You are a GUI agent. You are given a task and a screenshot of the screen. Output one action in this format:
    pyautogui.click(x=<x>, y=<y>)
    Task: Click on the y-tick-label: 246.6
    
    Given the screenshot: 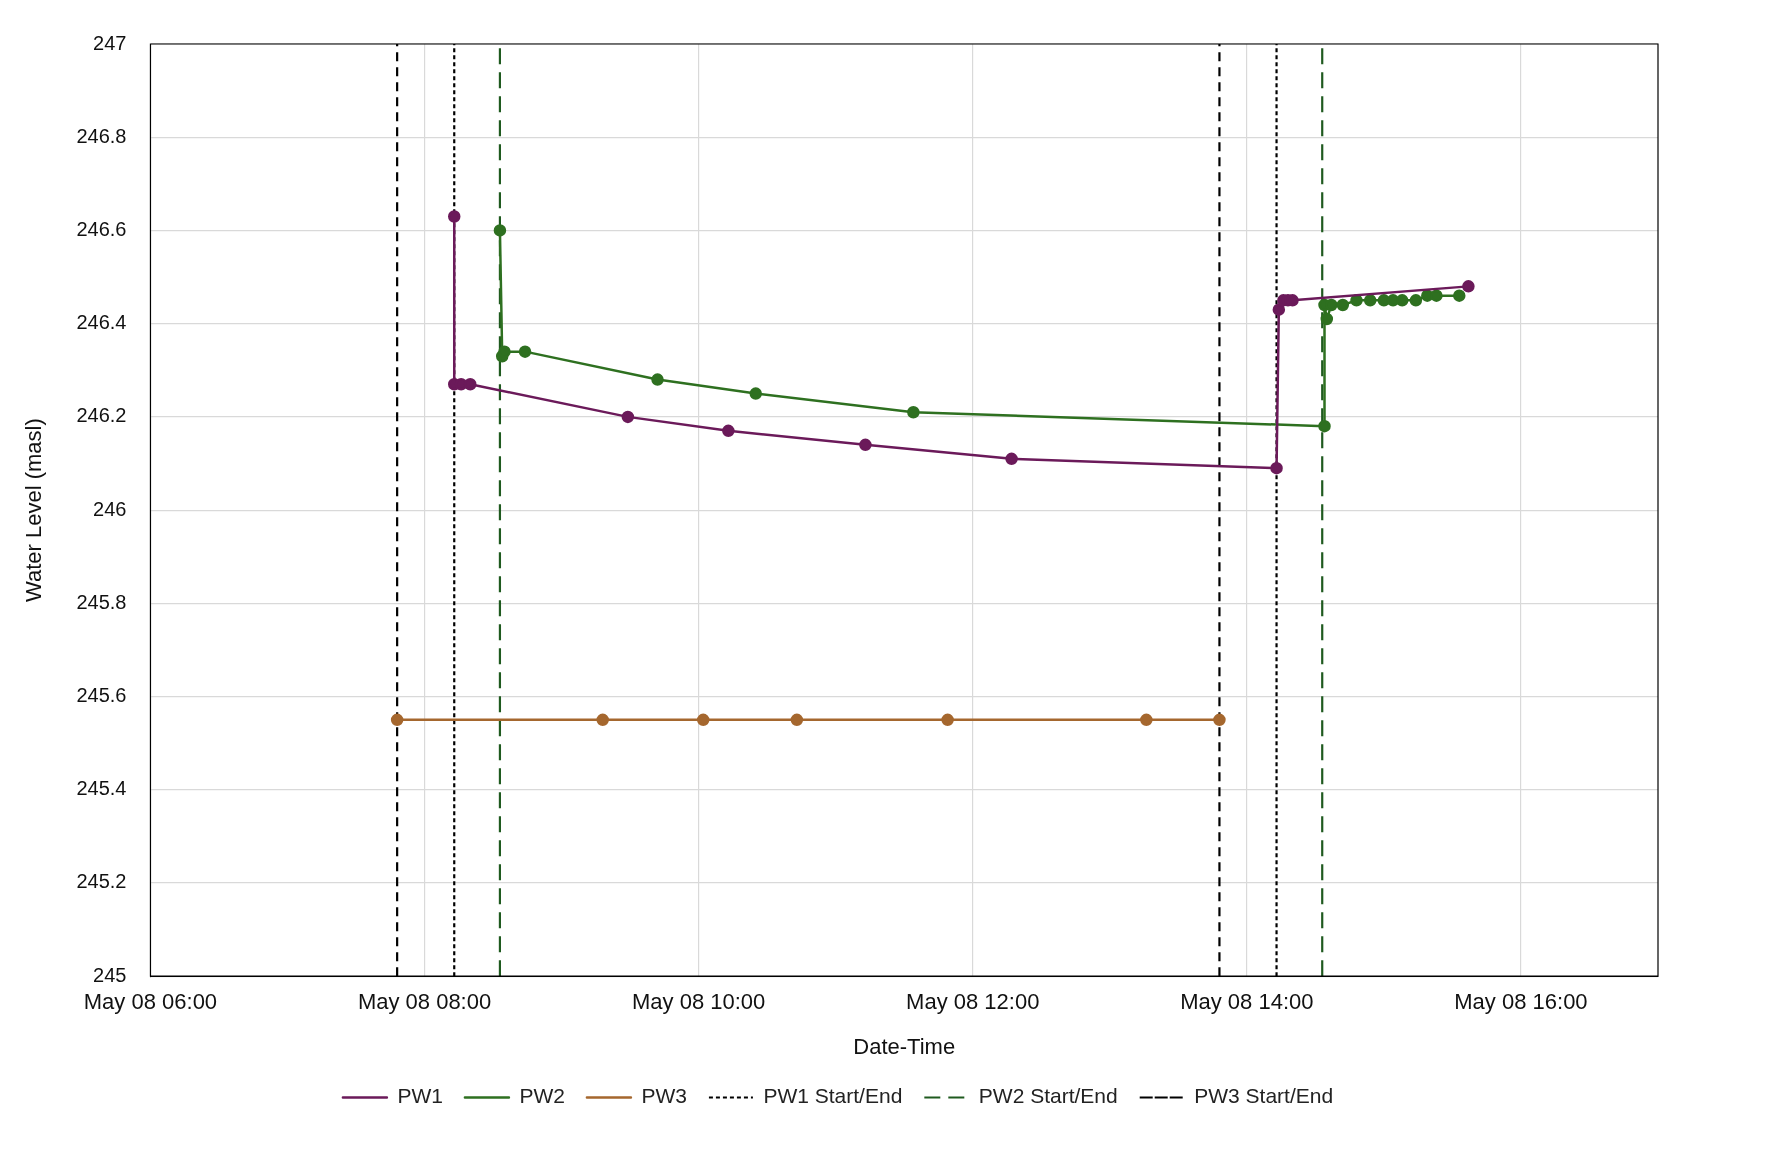 What is the action you would take?
    pyautogui.click(x=101, y=228)
    